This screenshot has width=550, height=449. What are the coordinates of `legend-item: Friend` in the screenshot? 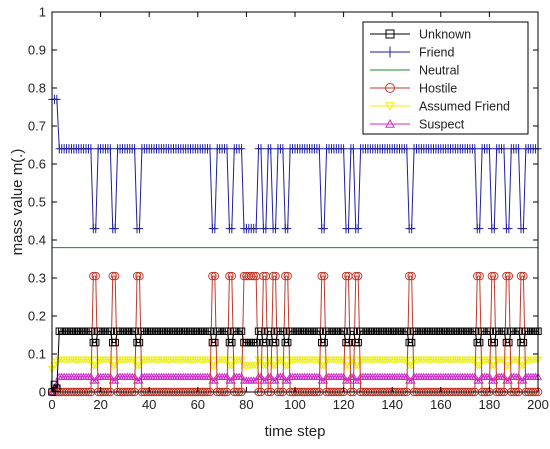 It's located at (412, 53).